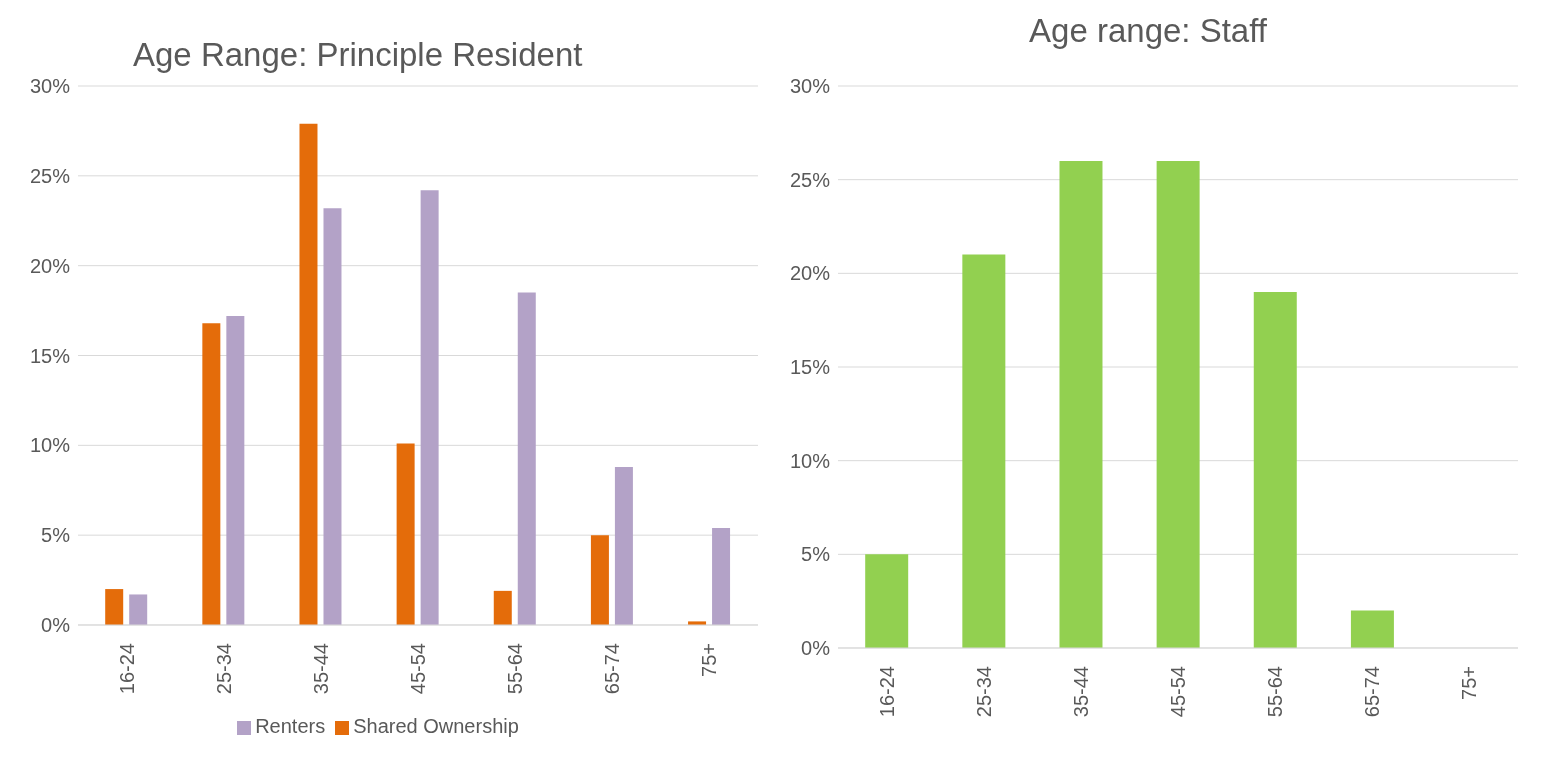 This screenshot has height=760, width=1548. Describe the element at coordinates (1148, 31) in the screenshot. I see `chart-title: Age range: Staff` at that location.